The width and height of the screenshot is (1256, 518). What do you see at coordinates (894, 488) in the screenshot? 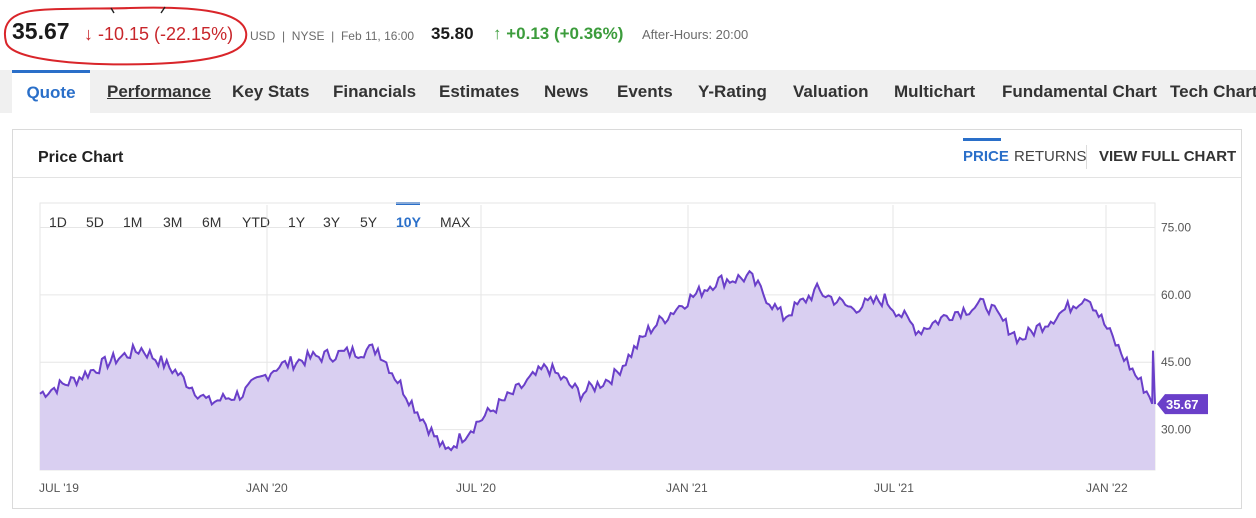
I see `x-tick-label: JUL '21` at bounding box center [894, 488].